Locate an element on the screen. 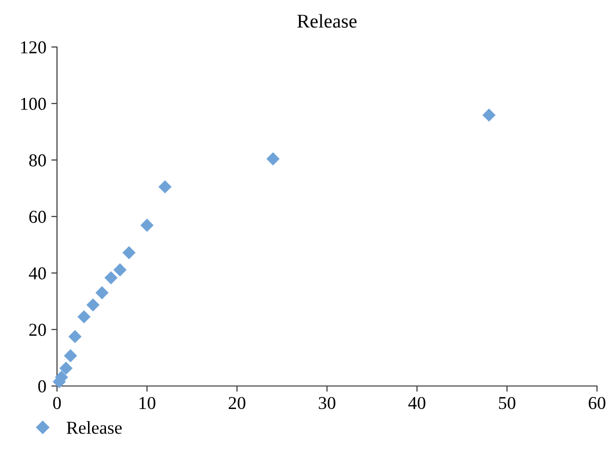  x-tick-label: 50 is located at coordinates (507, 403).